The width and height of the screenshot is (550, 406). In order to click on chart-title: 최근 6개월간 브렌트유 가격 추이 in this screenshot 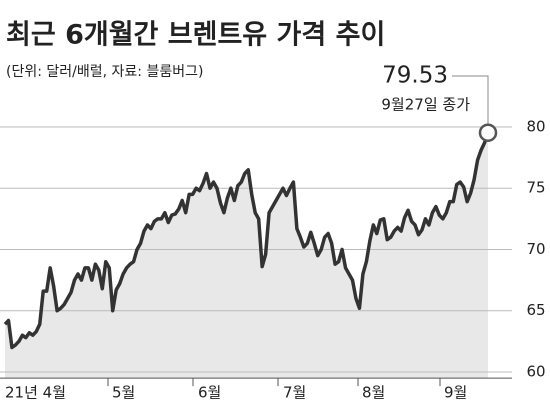, I will do `click(195, 35)`.